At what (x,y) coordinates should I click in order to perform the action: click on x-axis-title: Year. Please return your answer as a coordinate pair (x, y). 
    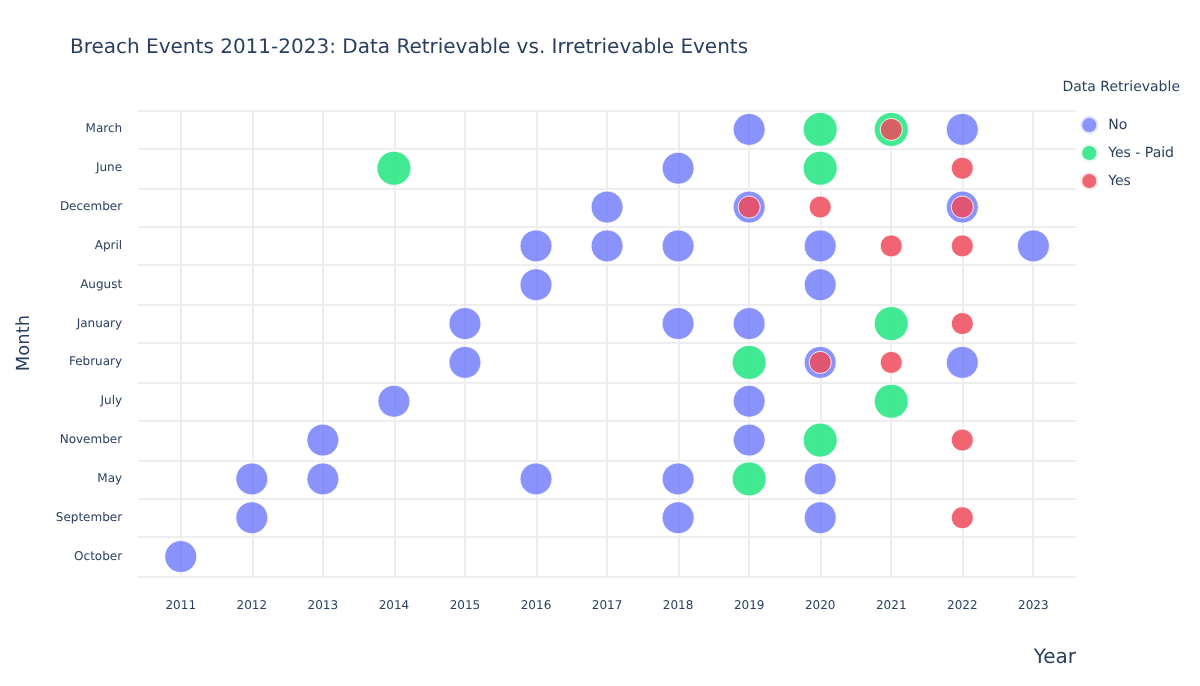
    Looking at the image, I should click on (1054, 658).